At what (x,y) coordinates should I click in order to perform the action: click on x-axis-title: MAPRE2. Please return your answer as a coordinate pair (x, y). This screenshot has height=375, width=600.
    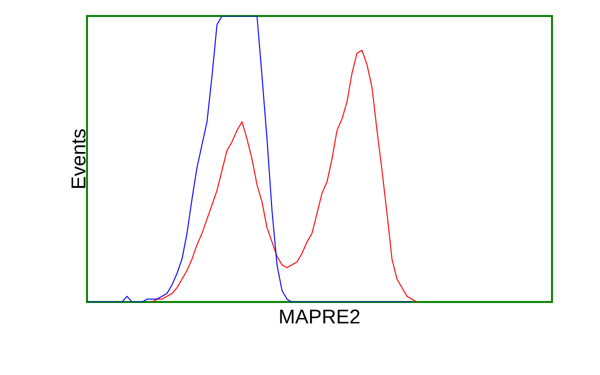
    Looking at the image, I should click on (320, 317).